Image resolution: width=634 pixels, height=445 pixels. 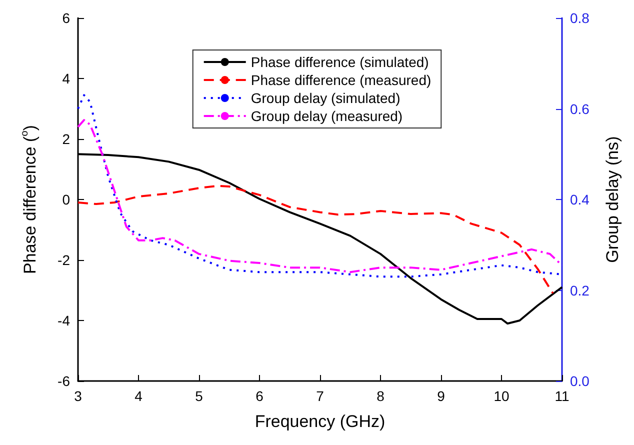 I want to click on y2-tick-label: 0.6, so click(x=580, y=108).